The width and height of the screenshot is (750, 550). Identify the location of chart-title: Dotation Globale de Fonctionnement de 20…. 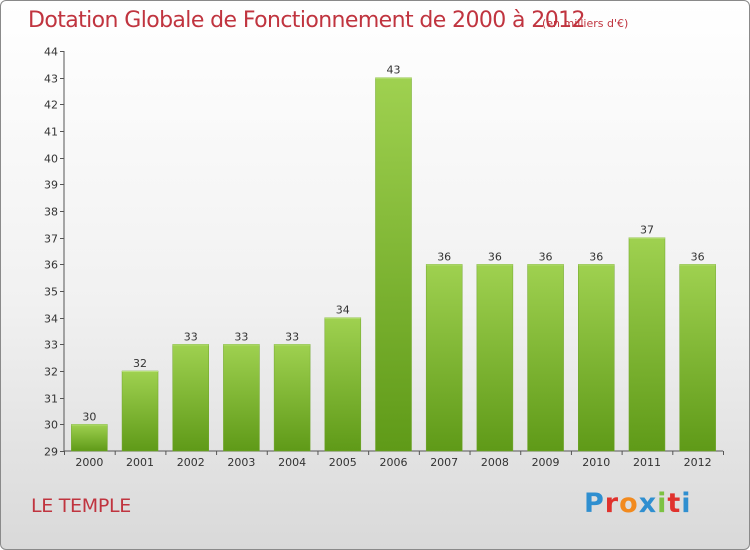
(307, 20).